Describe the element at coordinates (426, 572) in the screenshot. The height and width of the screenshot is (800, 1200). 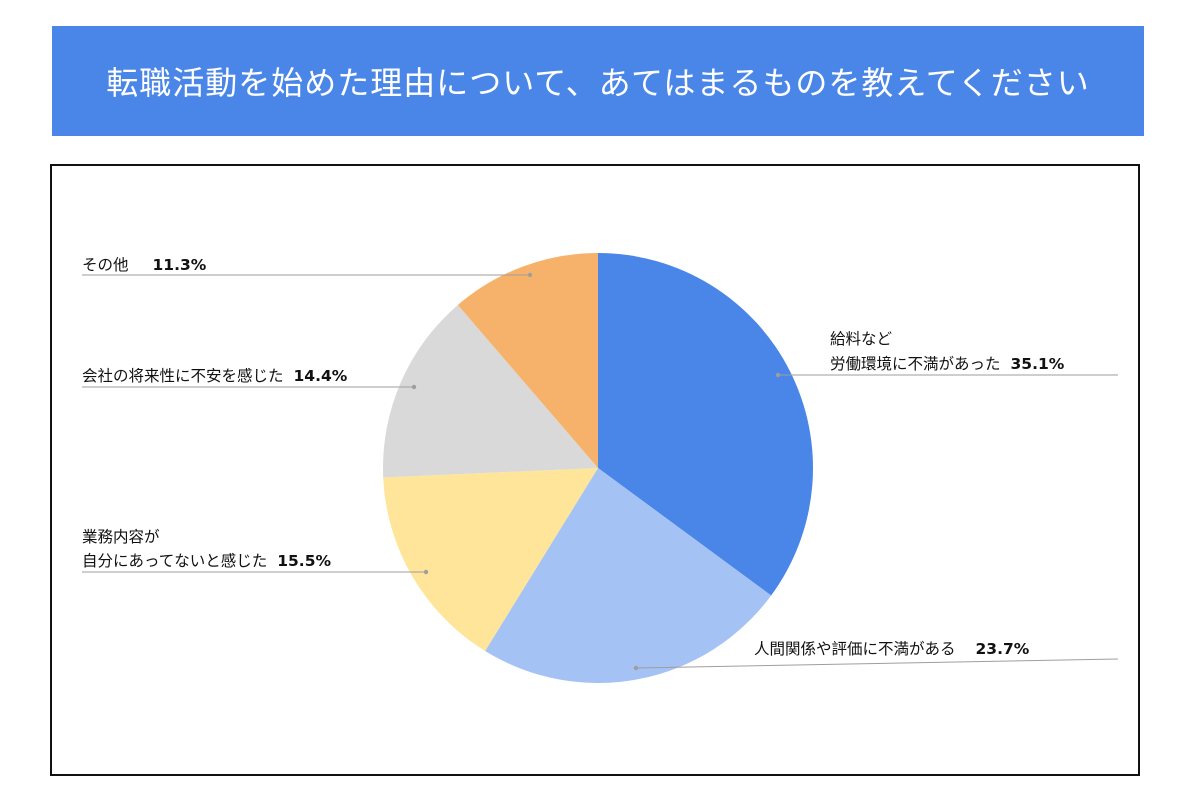
I see `leader-dot-work` at that location.